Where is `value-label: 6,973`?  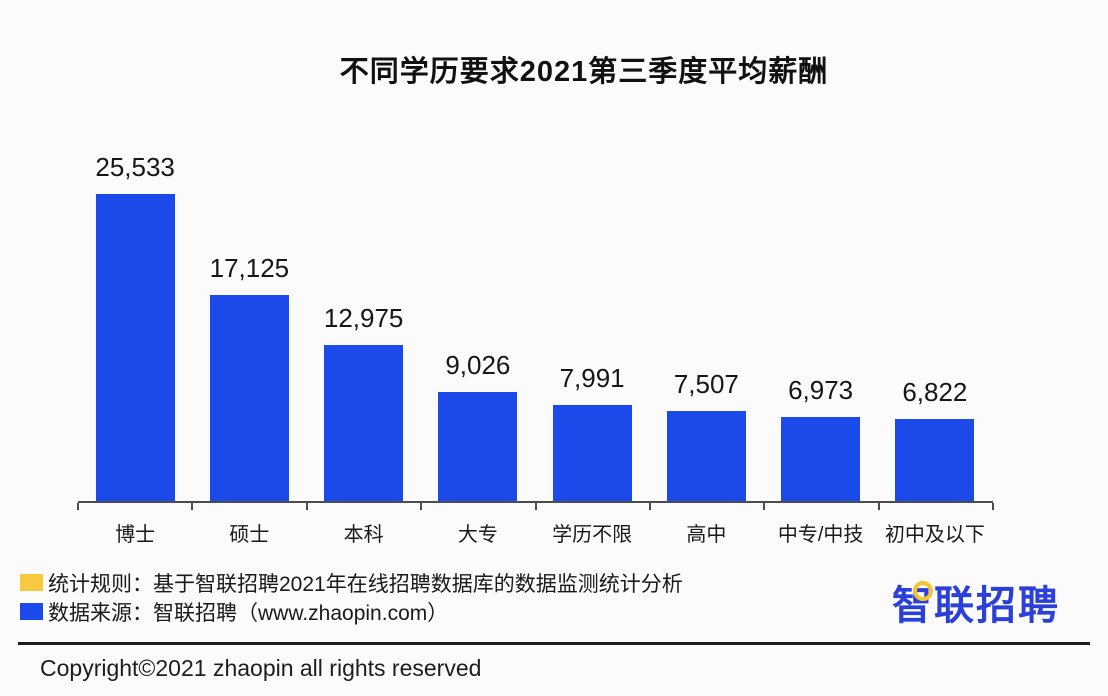
value-label: 6,973 is located at coordinates (821, 390).